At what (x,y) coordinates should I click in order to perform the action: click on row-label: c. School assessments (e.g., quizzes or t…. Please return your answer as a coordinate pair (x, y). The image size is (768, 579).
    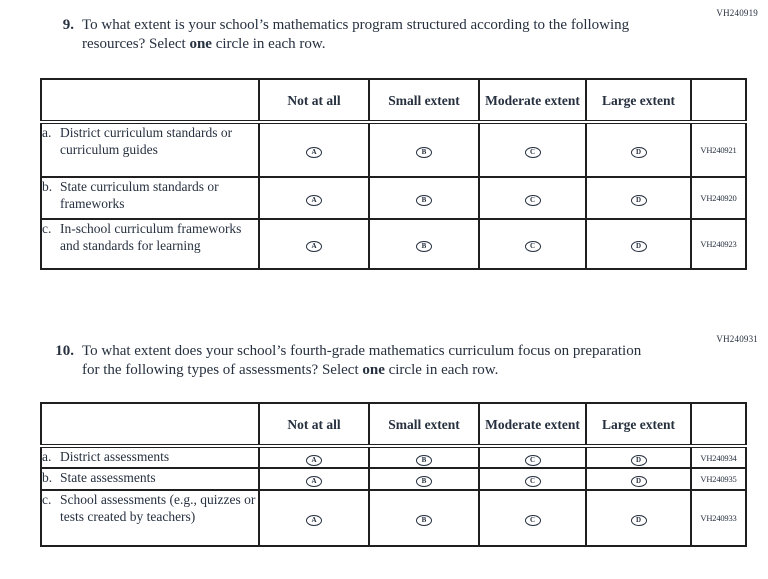
    Looking at the image, I should click on (150, 518).